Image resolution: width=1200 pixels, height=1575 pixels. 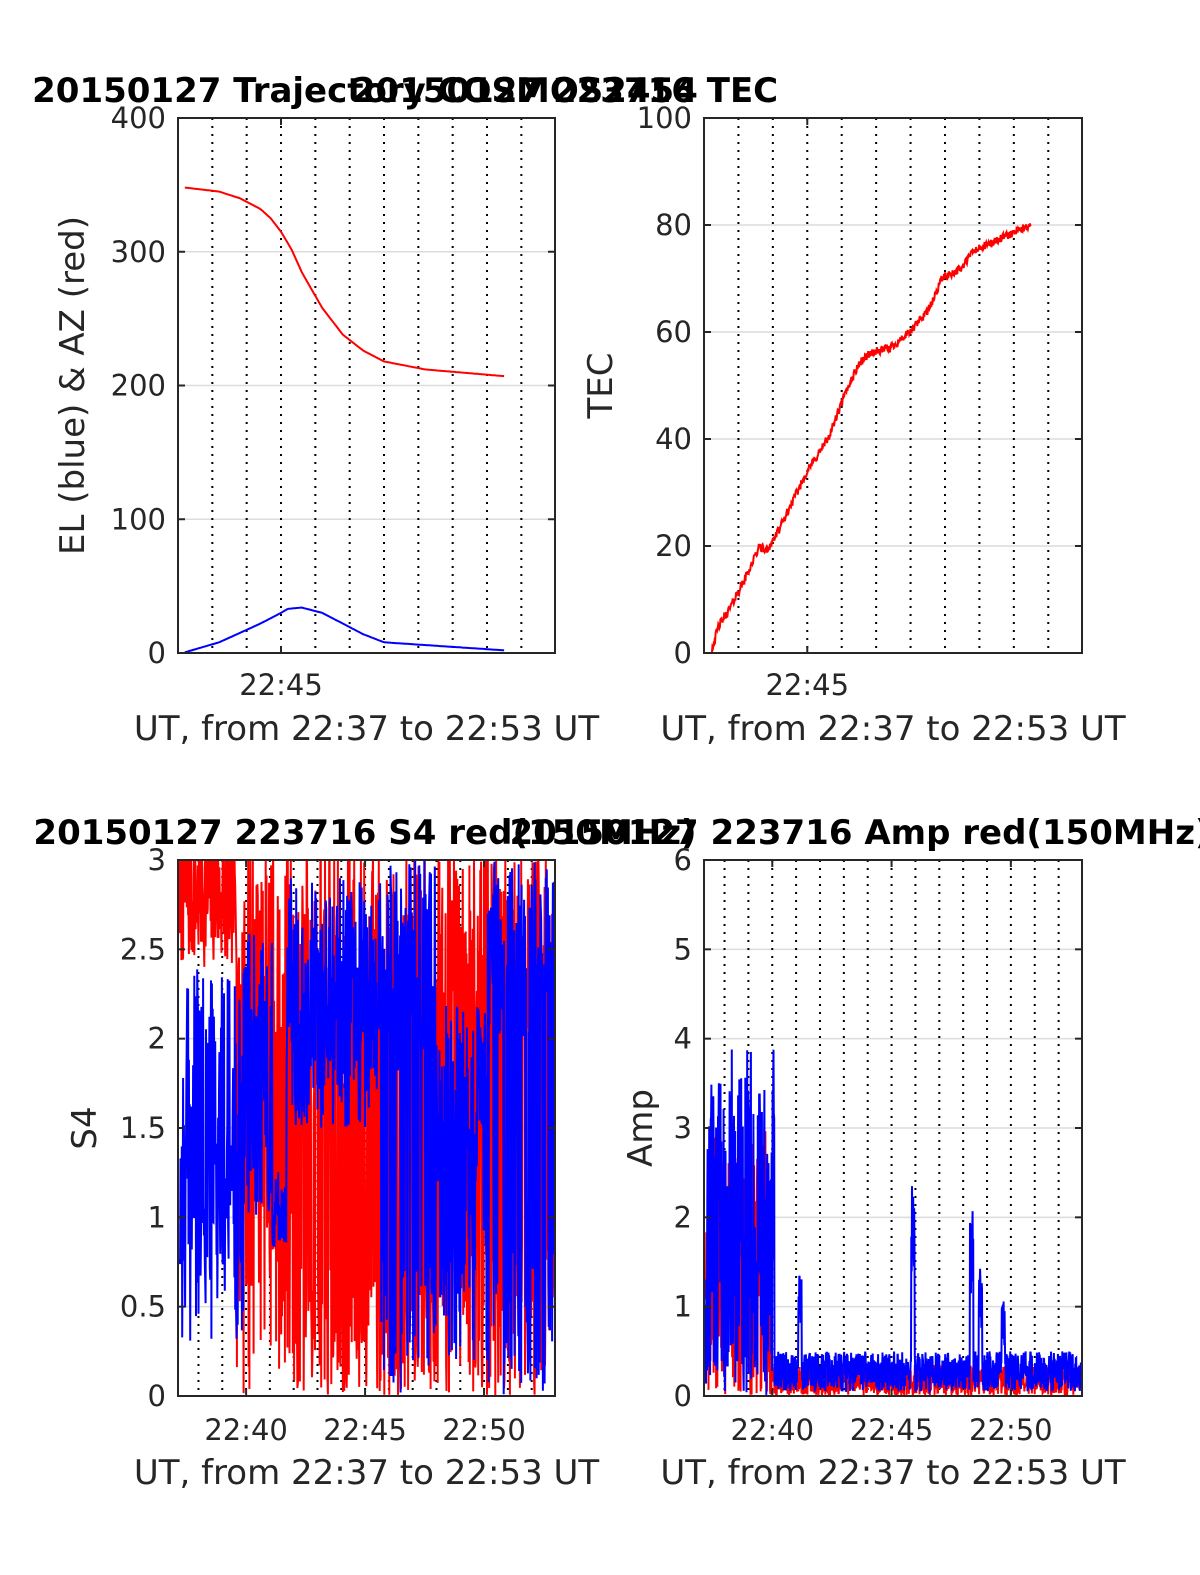 I want to click on series-line-s4-blue, so click(x=366, y=1127).